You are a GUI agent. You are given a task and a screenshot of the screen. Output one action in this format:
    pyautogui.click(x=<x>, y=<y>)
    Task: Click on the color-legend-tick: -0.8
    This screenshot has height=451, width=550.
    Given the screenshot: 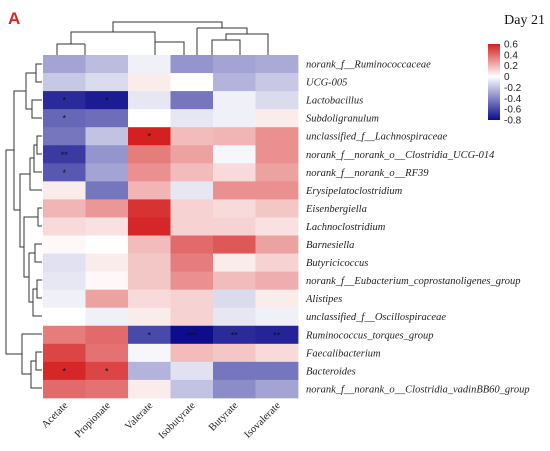 What is the action you would take?
    pyautogui.click(x=513, y=121)
    